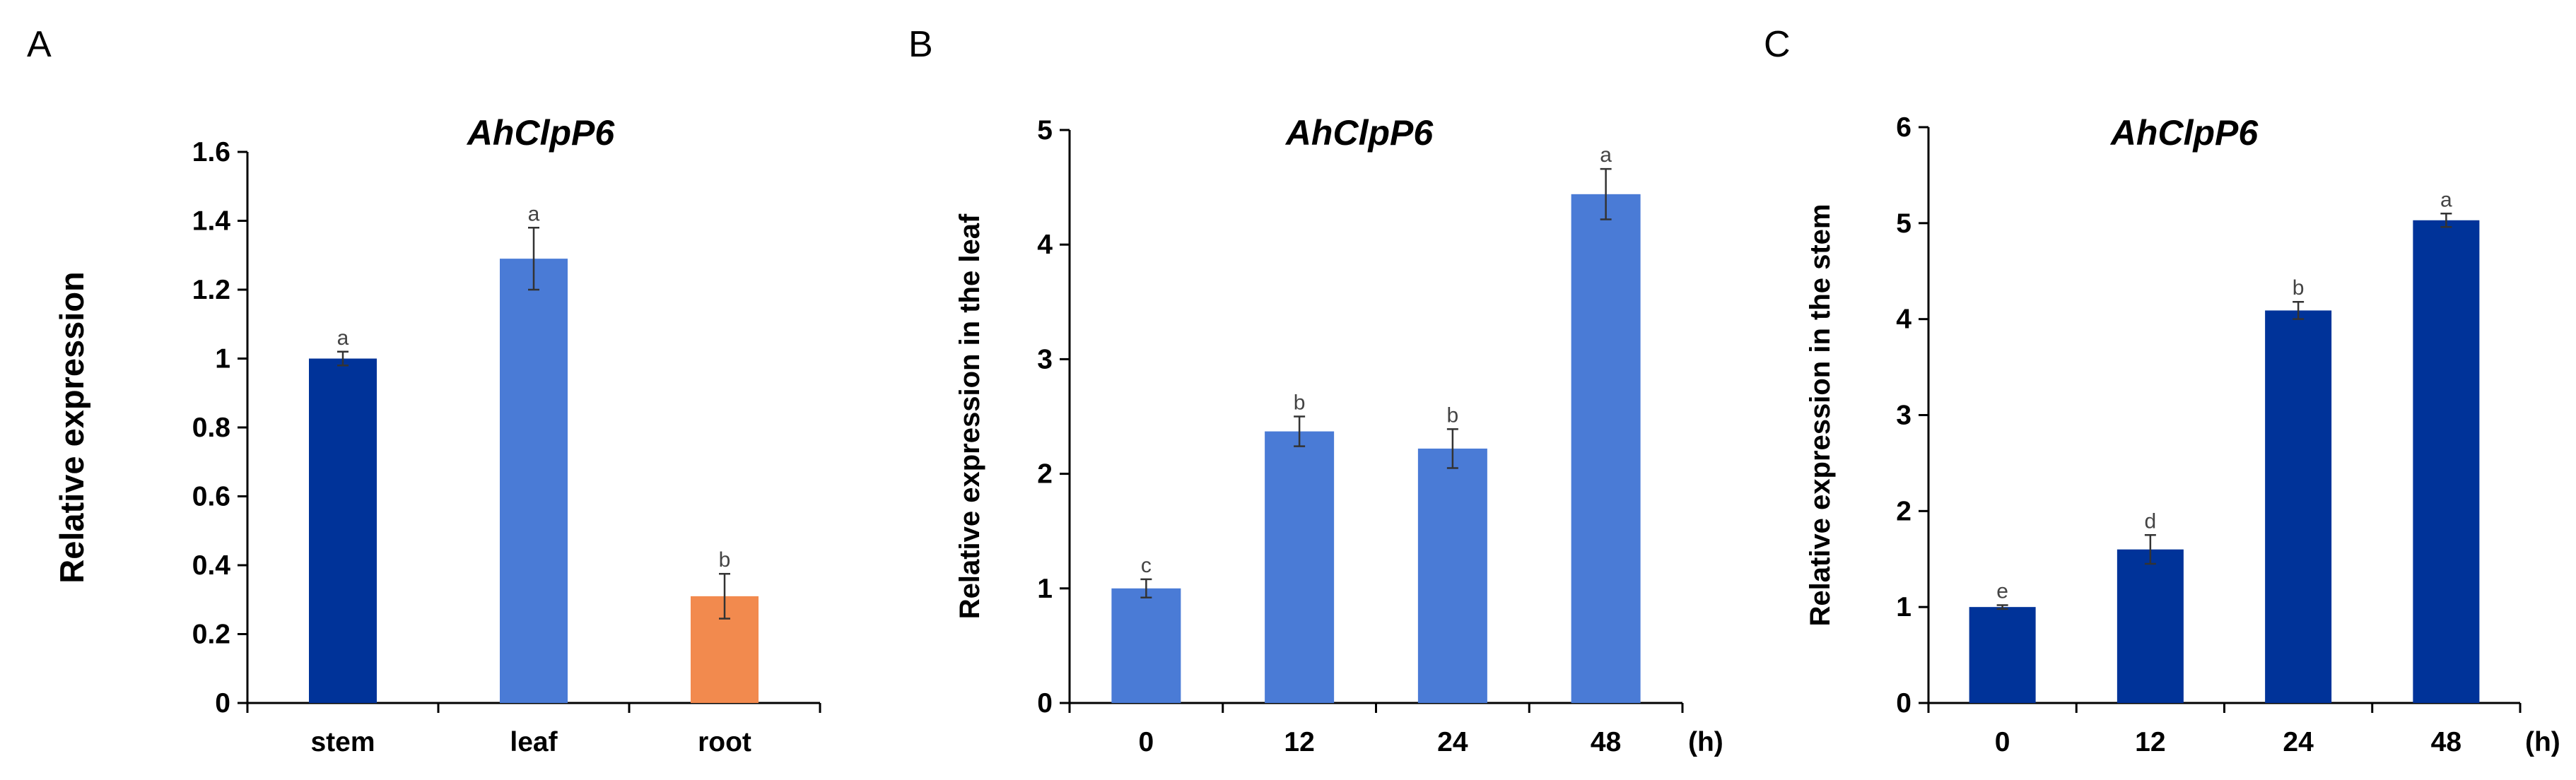 The image size is (2576, 780). Describe the element at coordinates (211, 635) in the screenshot. I see `y-tick-label: 0.2` at that location.